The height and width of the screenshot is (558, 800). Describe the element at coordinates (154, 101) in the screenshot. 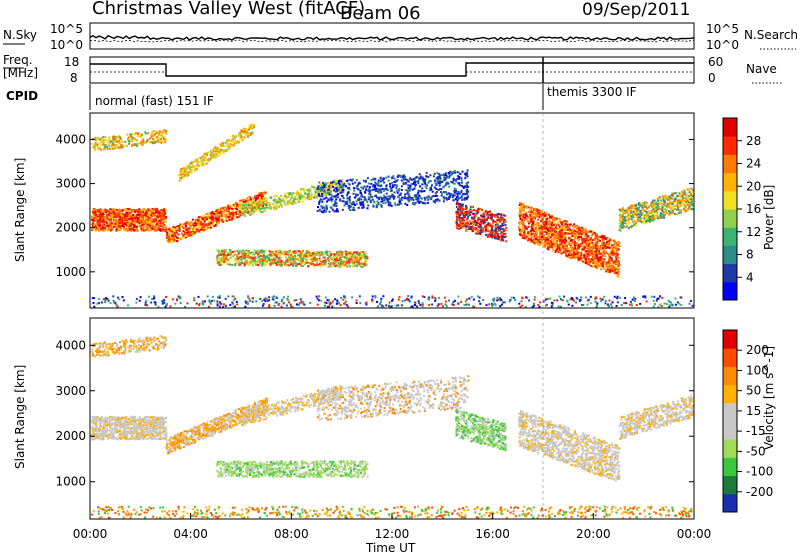

I see `cpid-mode-normal: normal (fast) 151 IF` at that location.